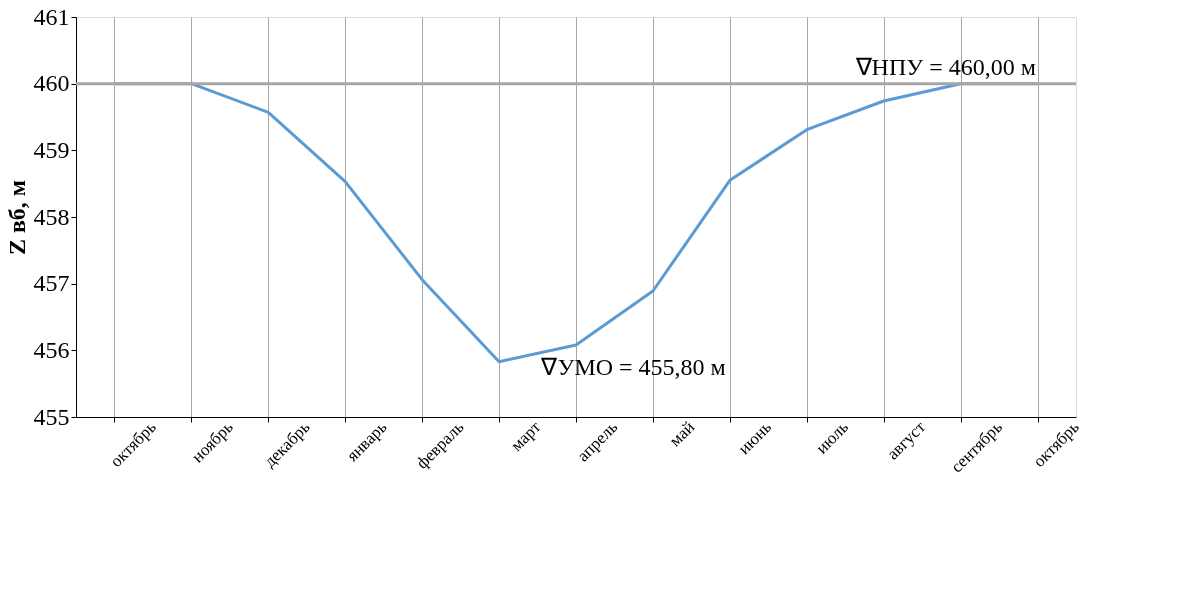 This screenshot has height=614, width=1194. Describe the element at coordinates (682, 434) in the screenshot. I see `x-tick-label: май` at that location.